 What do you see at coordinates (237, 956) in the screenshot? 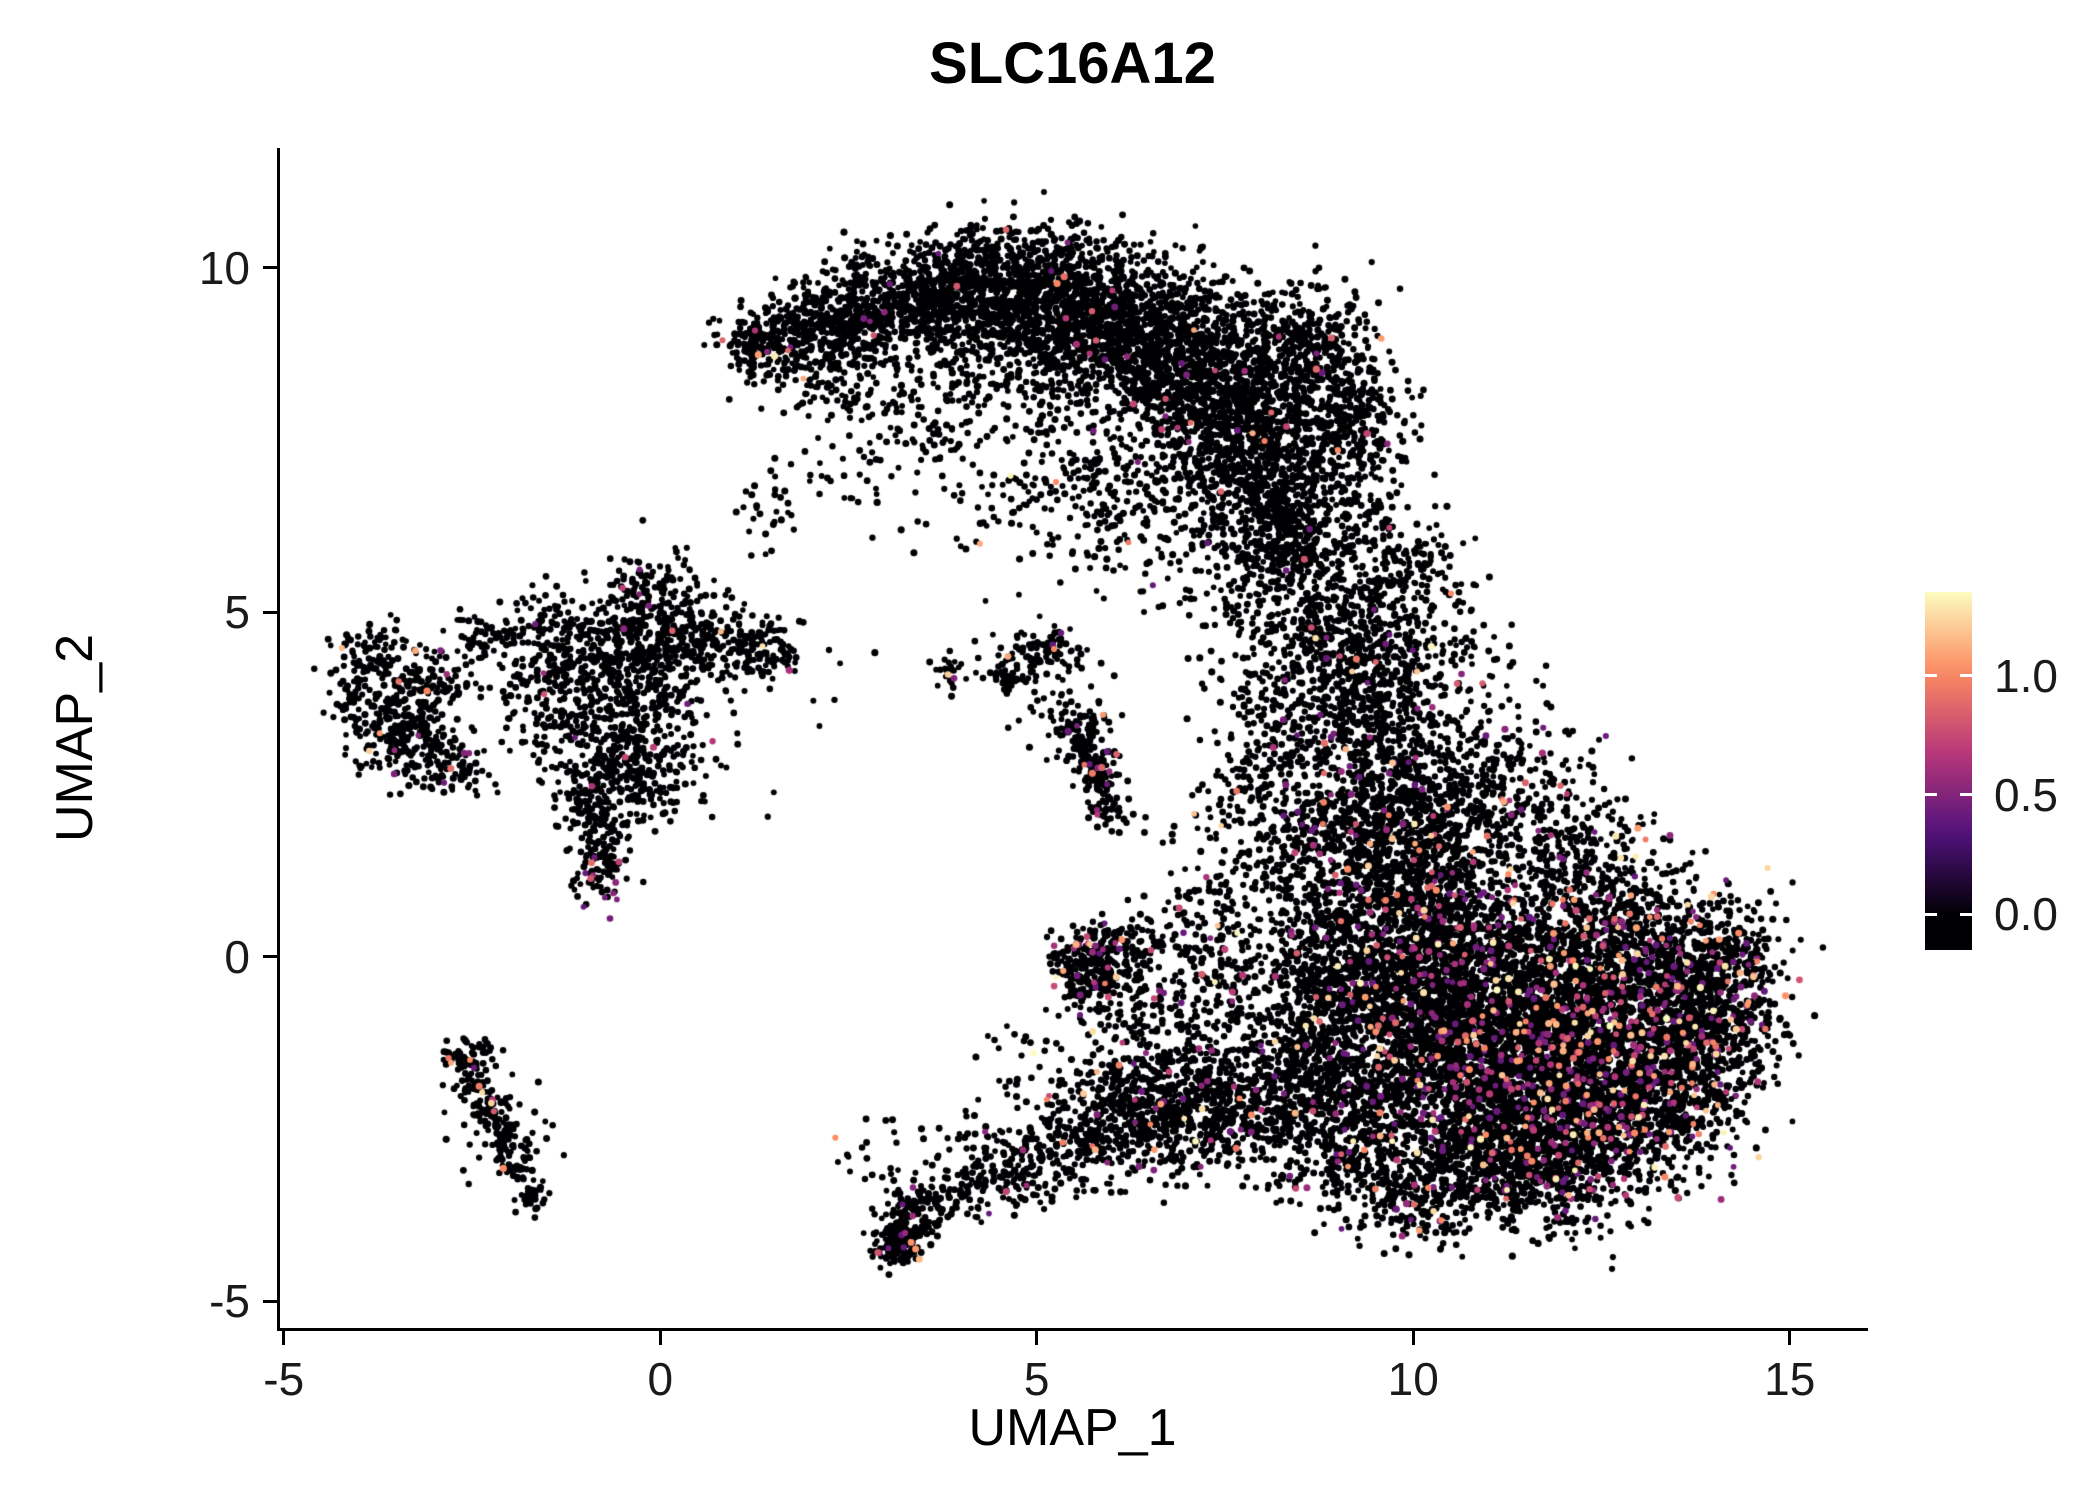
I see `y-tick-label: 0` at bounding box center [237, 956].